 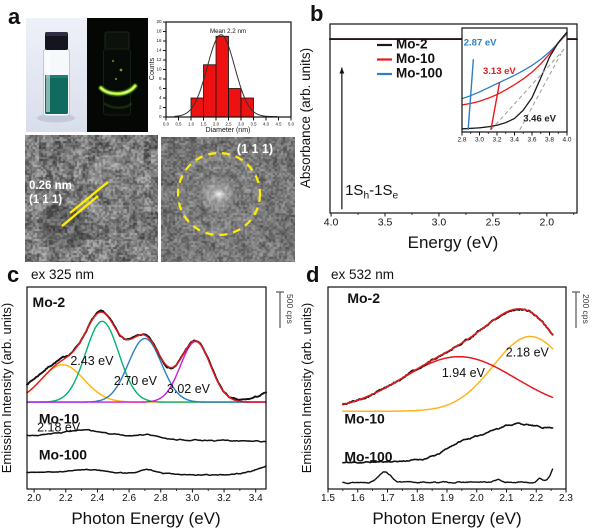 What do you see at coordinates (219, 194) in the screenshot?
I see `diffraction-ring-circle` at bounding box center [219, 194].